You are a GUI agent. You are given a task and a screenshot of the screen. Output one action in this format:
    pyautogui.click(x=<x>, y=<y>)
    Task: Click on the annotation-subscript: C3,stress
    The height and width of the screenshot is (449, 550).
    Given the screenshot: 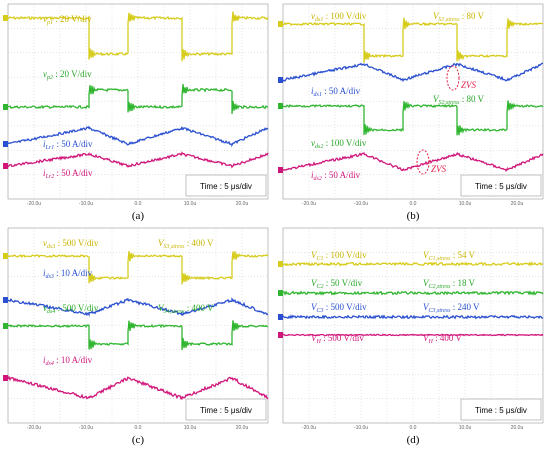 What is the action you would take?
    pyautogui.click(x=440, y=311)
    